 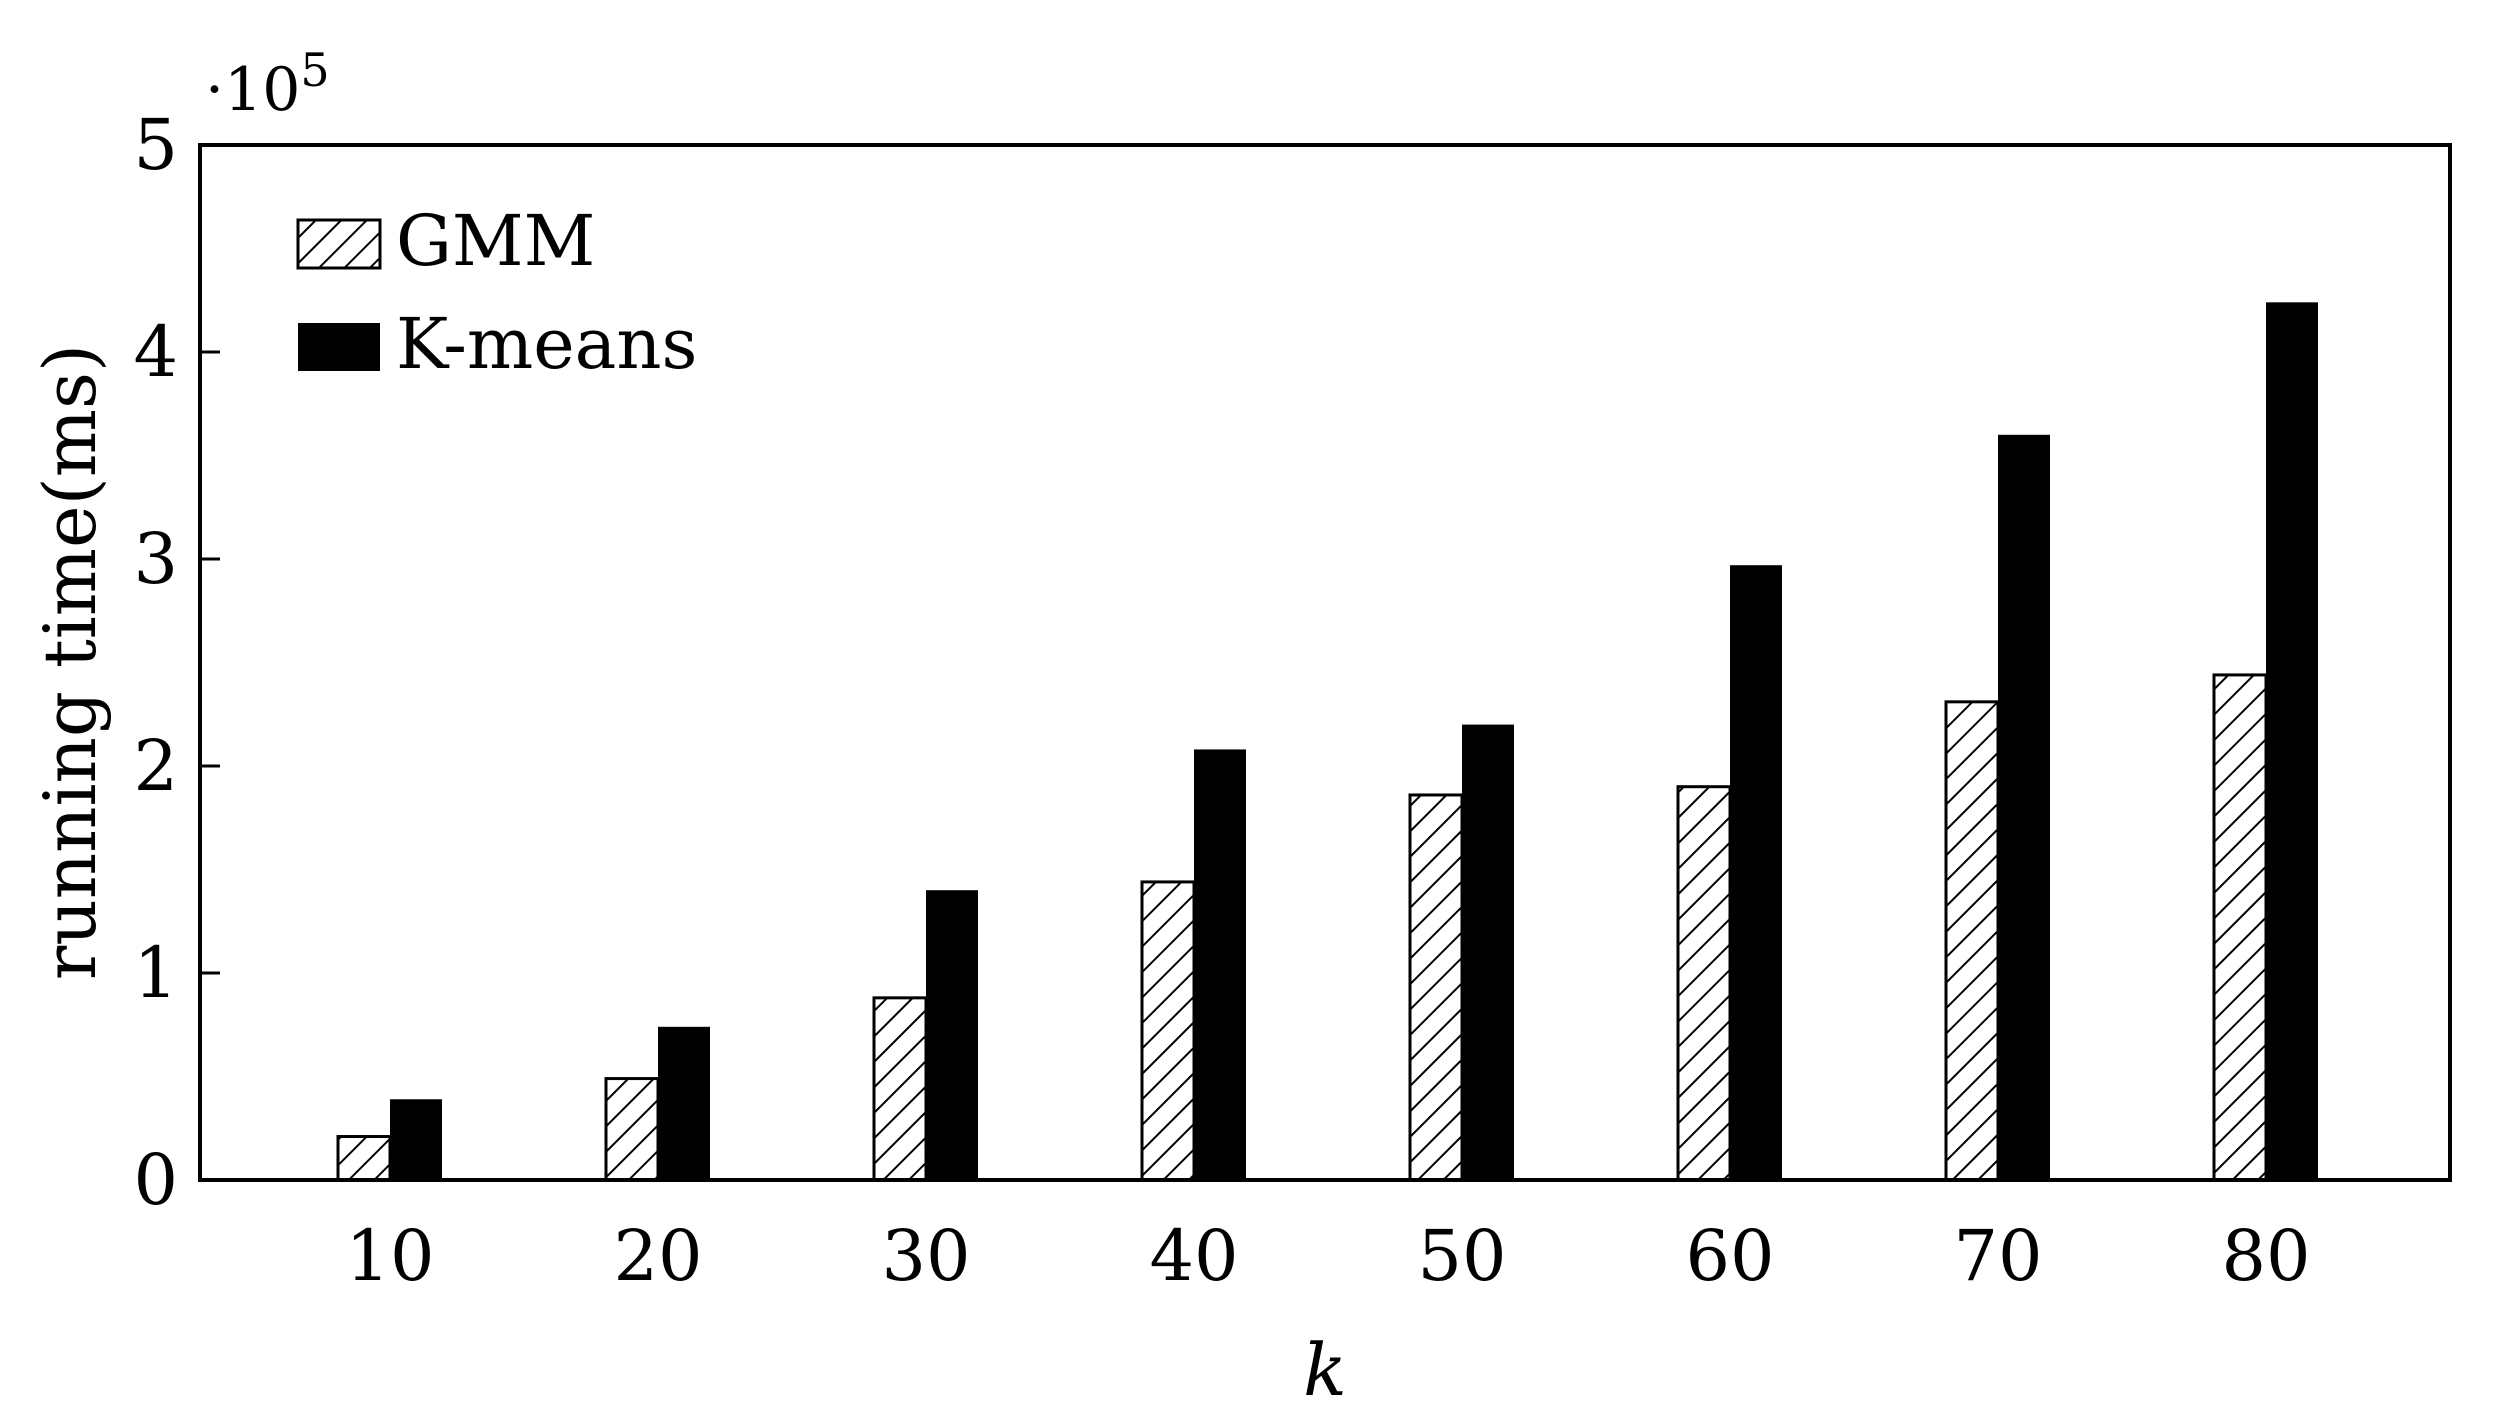 What do you see at coordinates (389, 1256) in the screenshot?
I see `x-tick-label: 10` at bounding box center [389, 1256].